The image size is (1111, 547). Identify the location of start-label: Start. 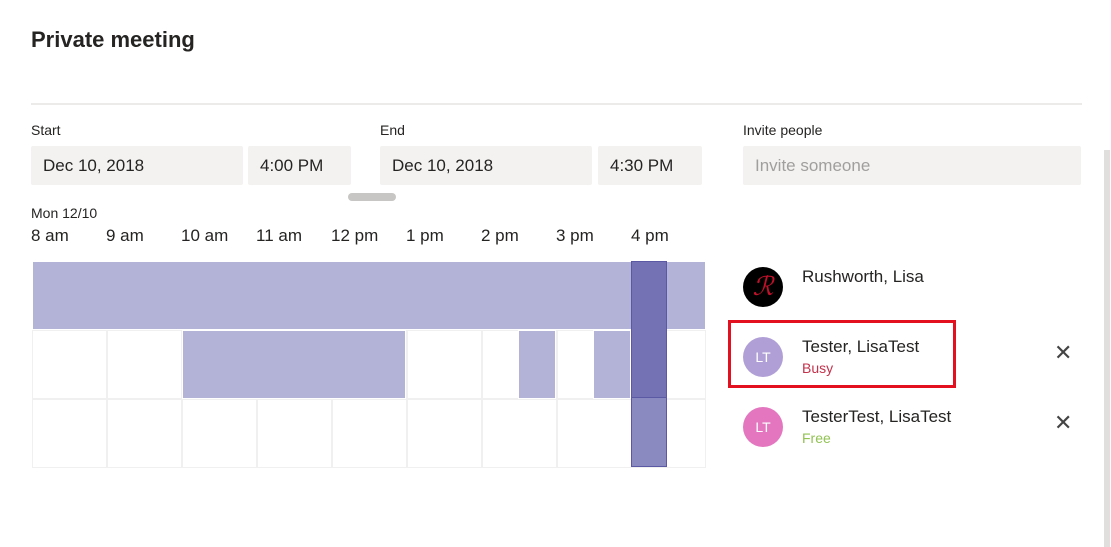
(46, 130).